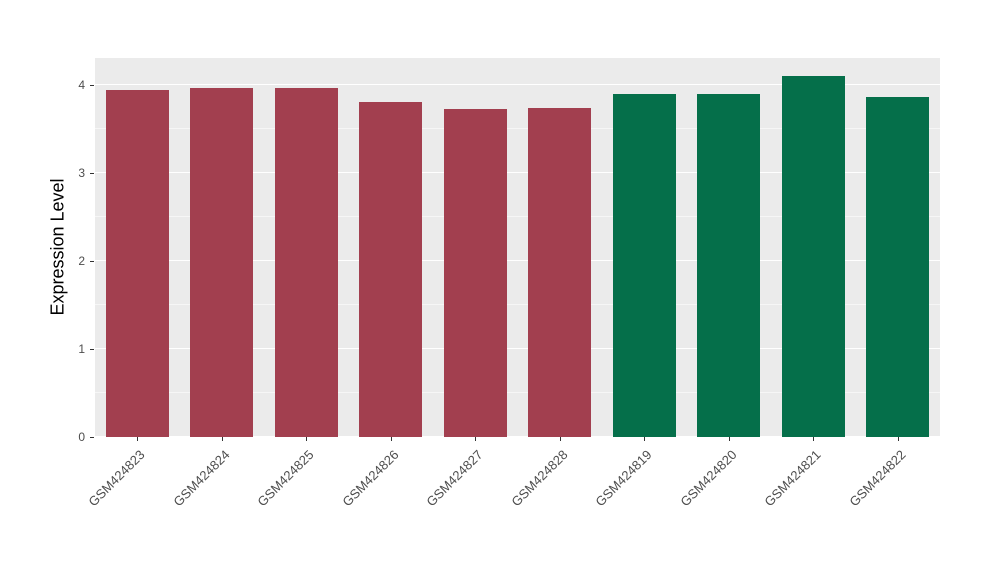 This screenshot has height=580, width=1000. I want to click on bar-GSM424825, so click(306, 262).